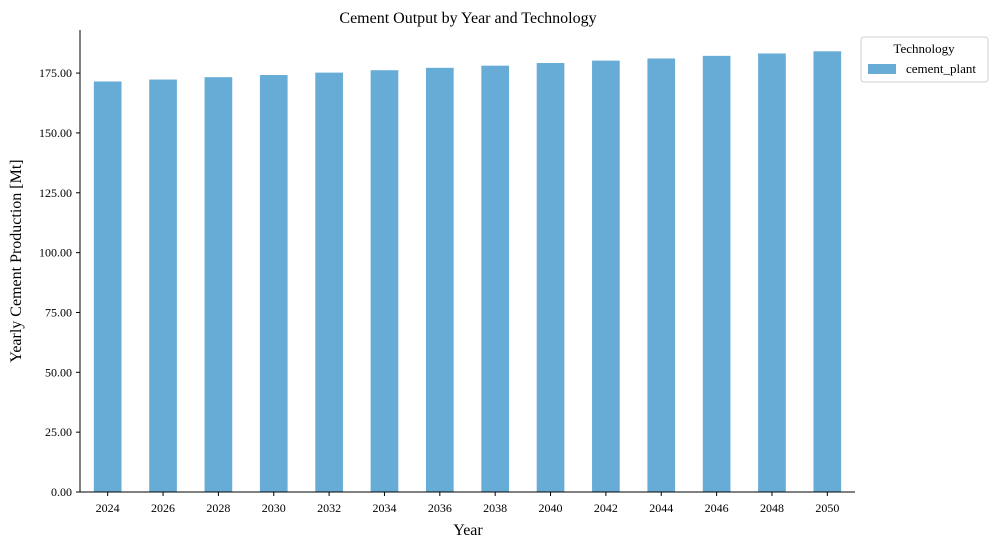 The width and height of the screenshot is (996, 547). I want to click on x-tick-label-2034: 2034, so click(384, 508).